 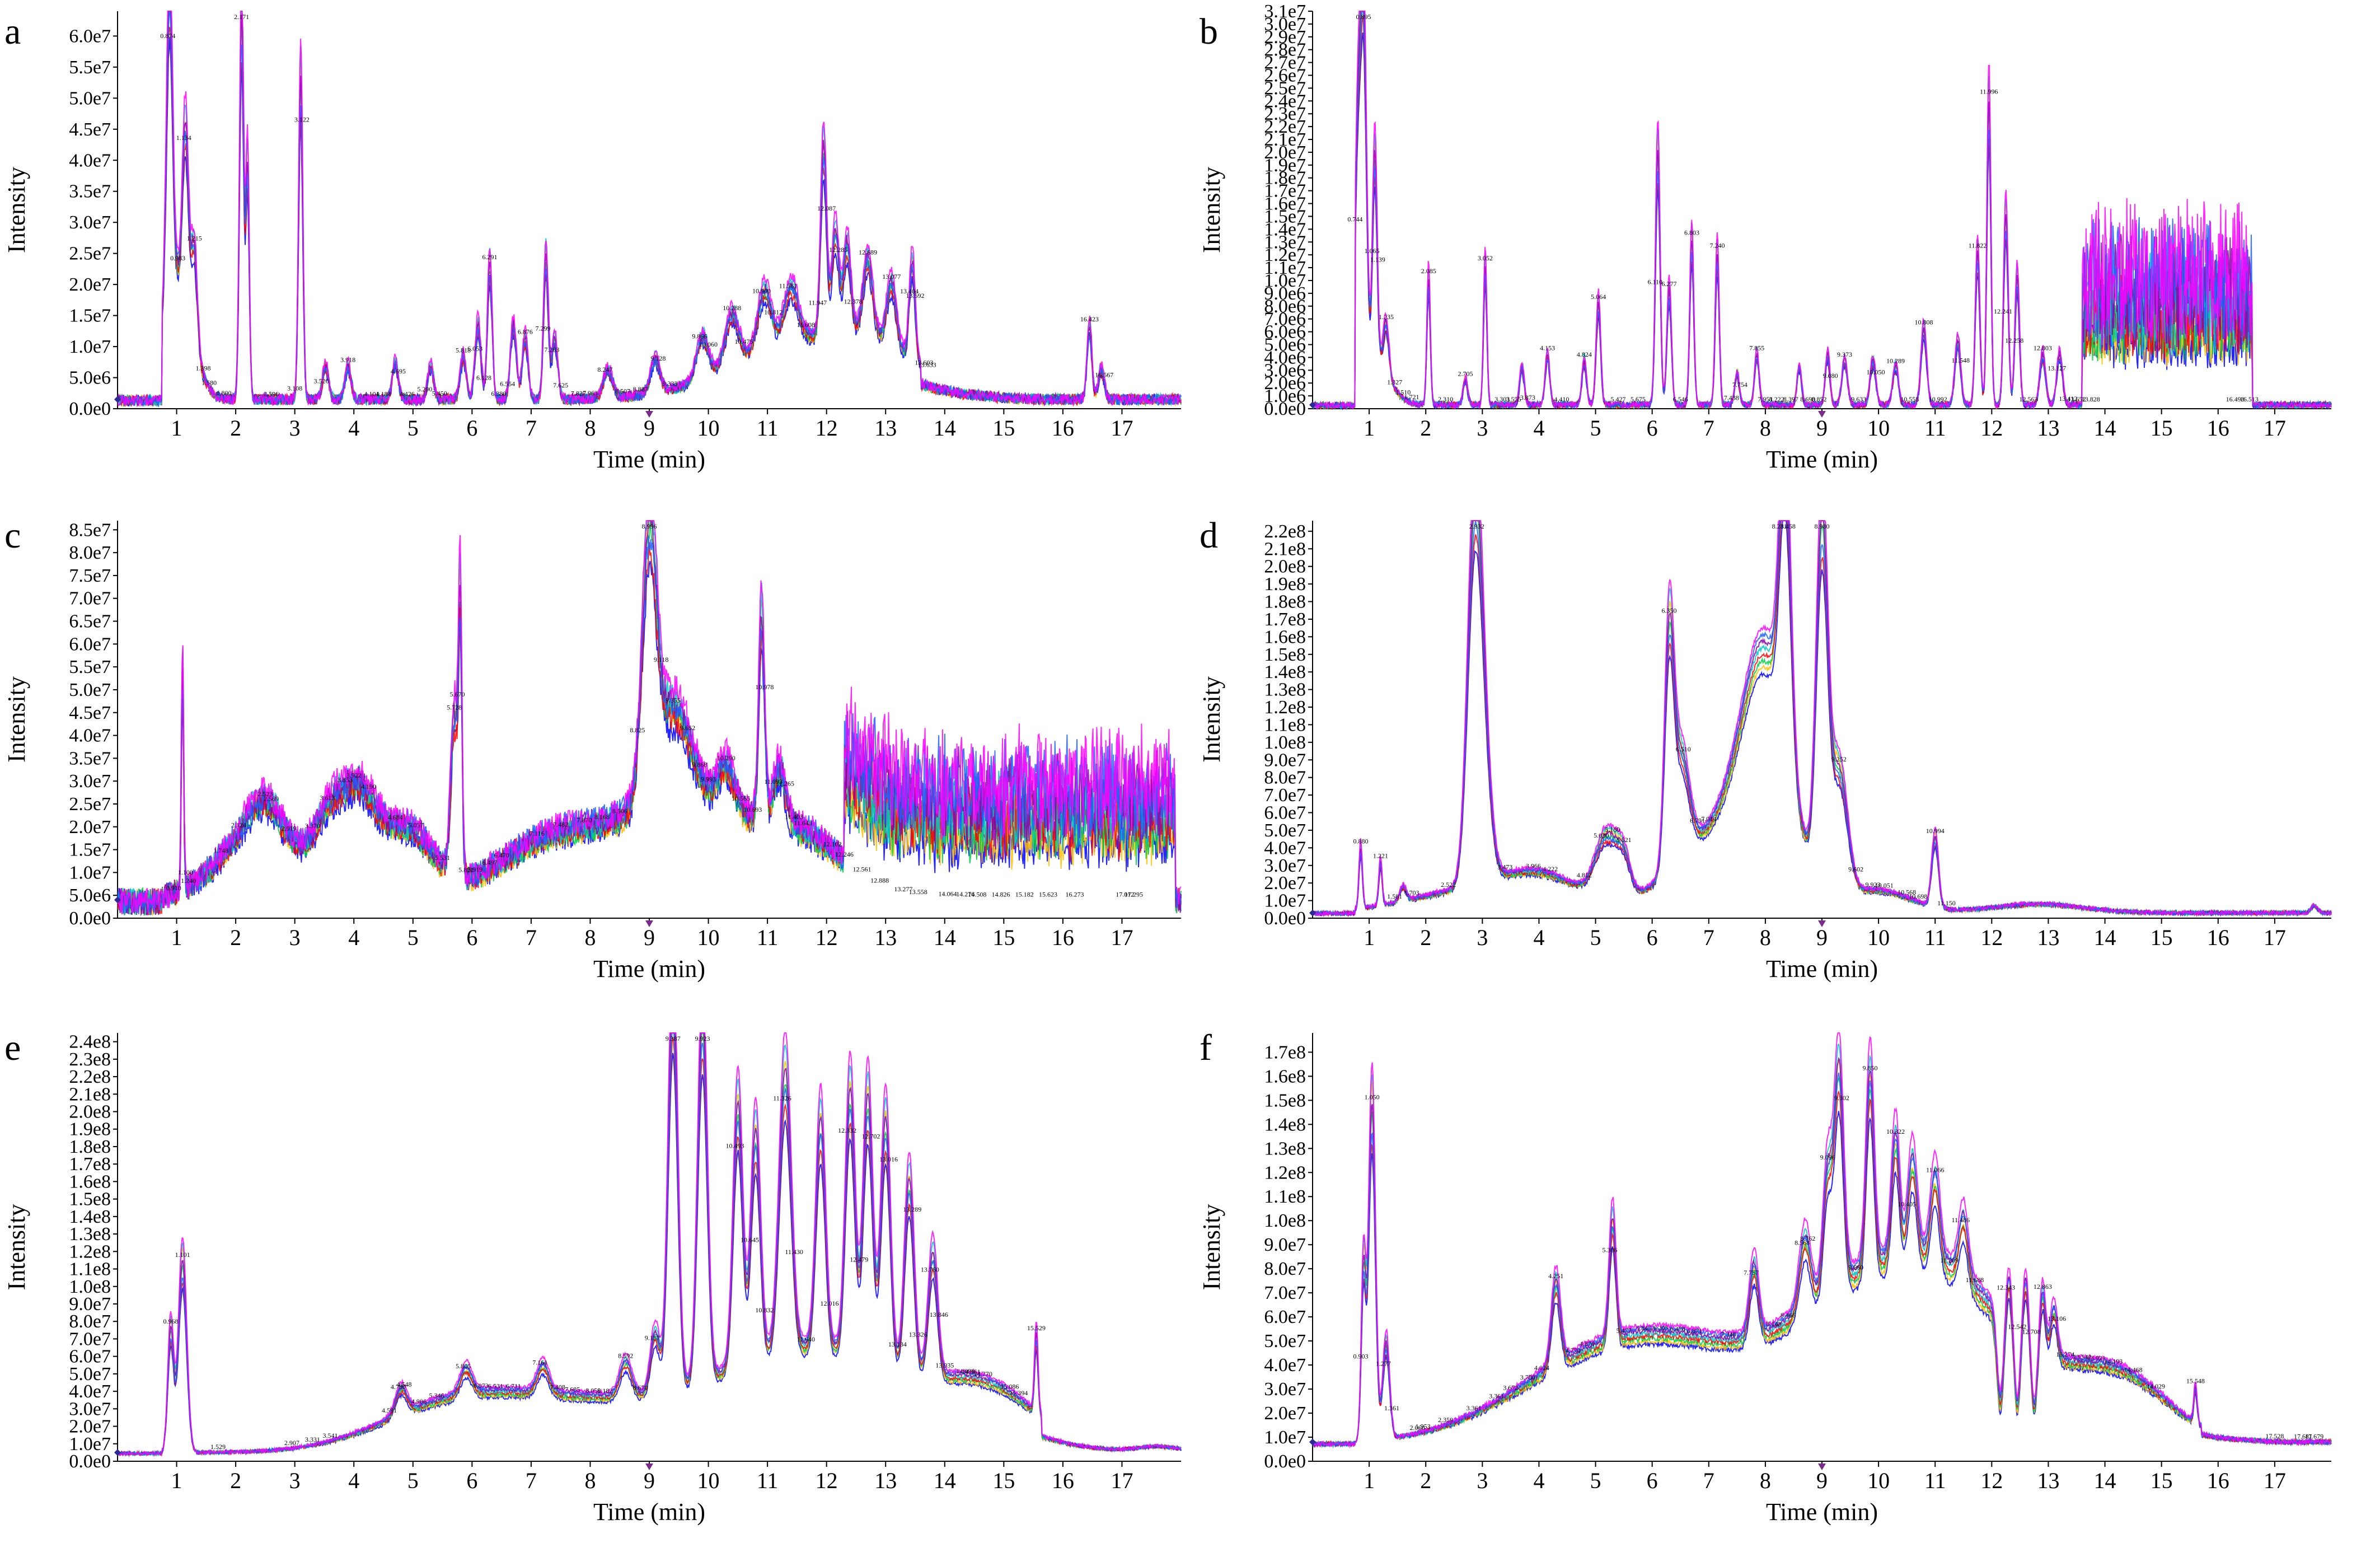 What do you see at coordinates (1285, 409) in the screenshot?
I see `y-tick-label: 0.0e0` at bounding box center [1285, 409].